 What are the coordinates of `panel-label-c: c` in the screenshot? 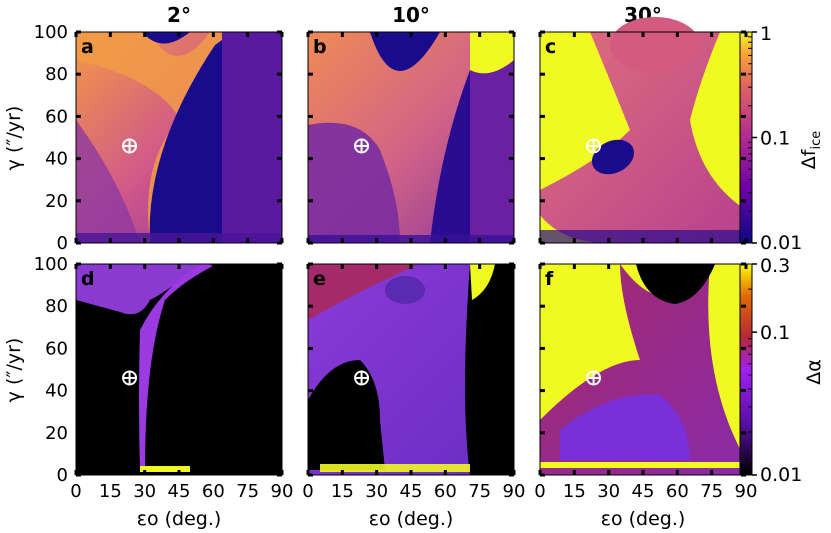 It's located at (550, 47).